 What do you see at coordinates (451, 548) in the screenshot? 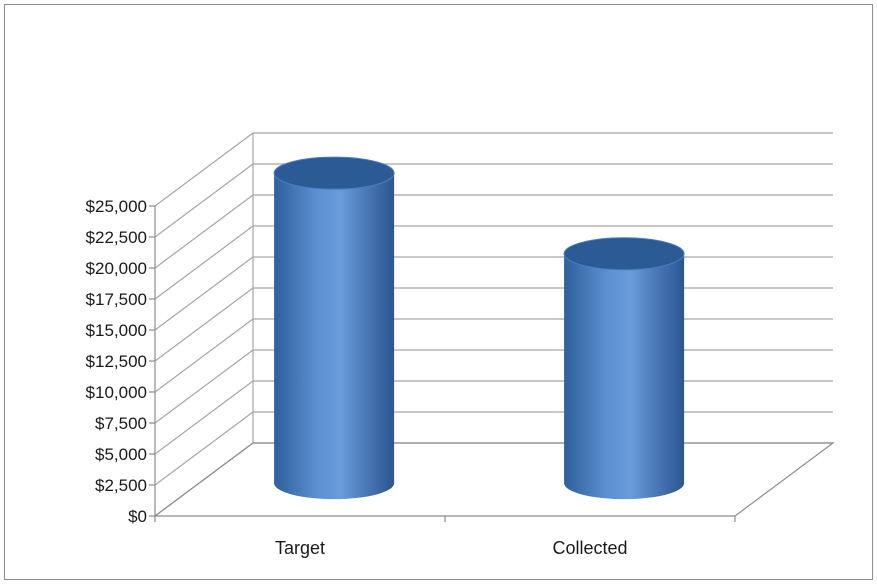
I see `x-tick-labels: Target Collected` at bounding box center [451, 548].